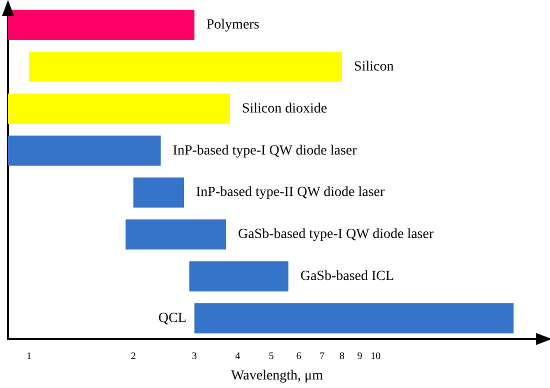 This screenshot has width=550, height=388. I want to click on x-axis-title: Wavelength, μm, so click(277, 376).